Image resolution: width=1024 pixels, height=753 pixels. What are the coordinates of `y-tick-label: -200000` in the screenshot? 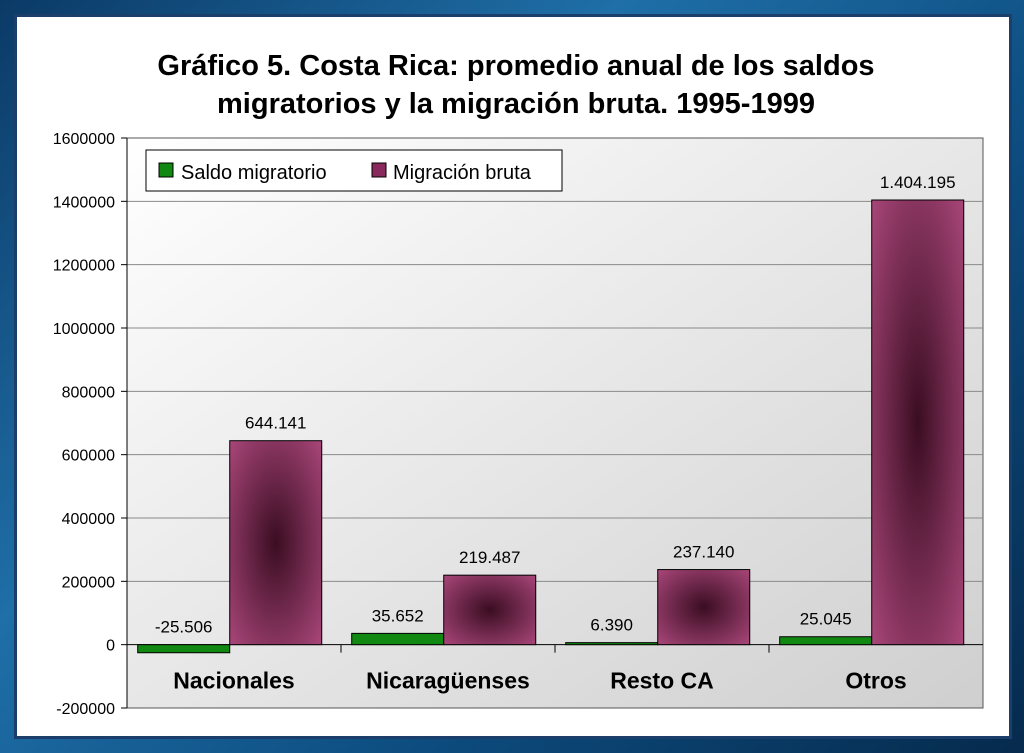 It's located at (85, 709).